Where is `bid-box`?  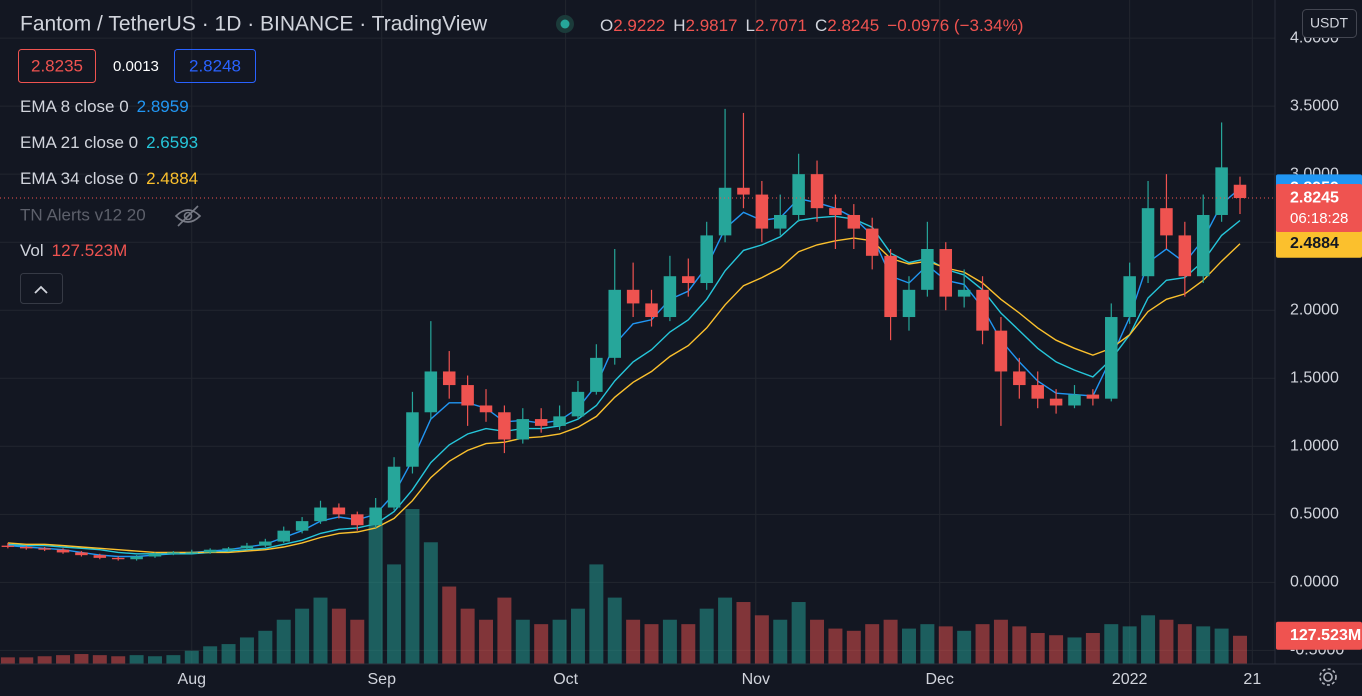 bid-box is located at coordinates (57, 66).